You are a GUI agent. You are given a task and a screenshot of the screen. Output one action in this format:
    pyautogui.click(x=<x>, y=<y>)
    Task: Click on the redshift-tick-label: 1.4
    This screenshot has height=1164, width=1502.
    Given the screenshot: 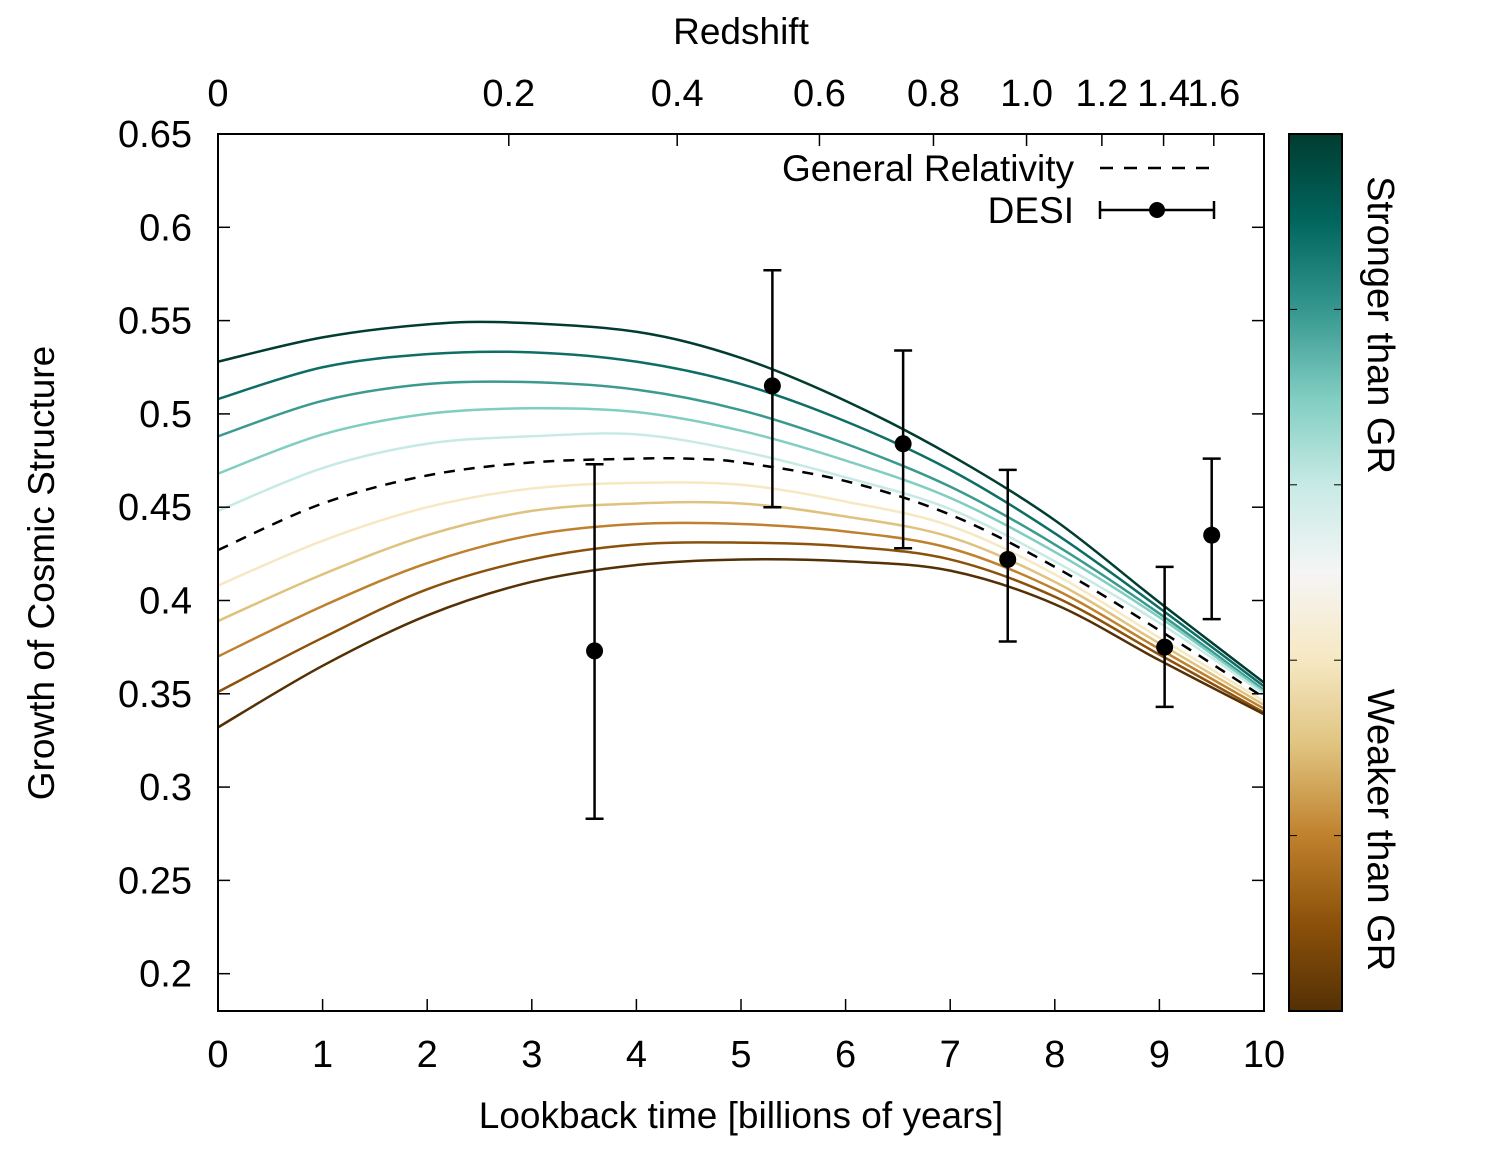 What is the action you would take?
    pyautogui.click(x=1163, y=94)
    